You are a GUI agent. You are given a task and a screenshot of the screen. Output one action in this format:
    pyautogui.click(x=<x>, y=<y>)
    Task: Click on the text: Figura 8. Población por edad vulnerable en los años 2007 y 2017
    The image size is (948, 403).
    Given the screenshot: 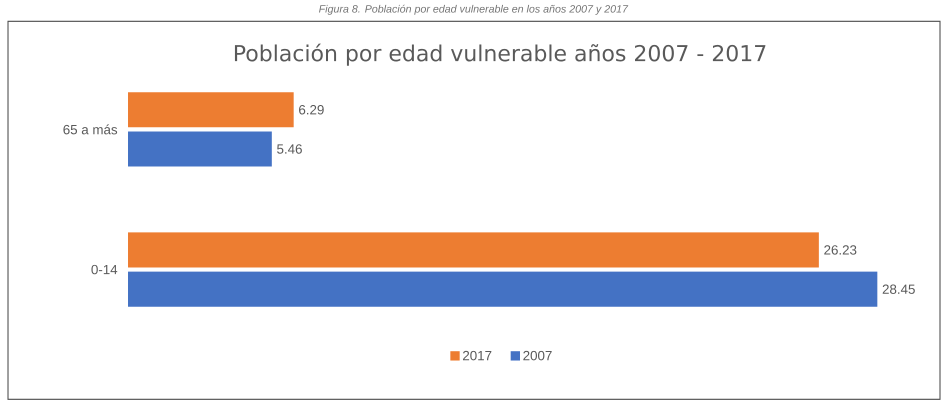 What is the action you would take?
    pyautogui.click(x=473, y=9)
    